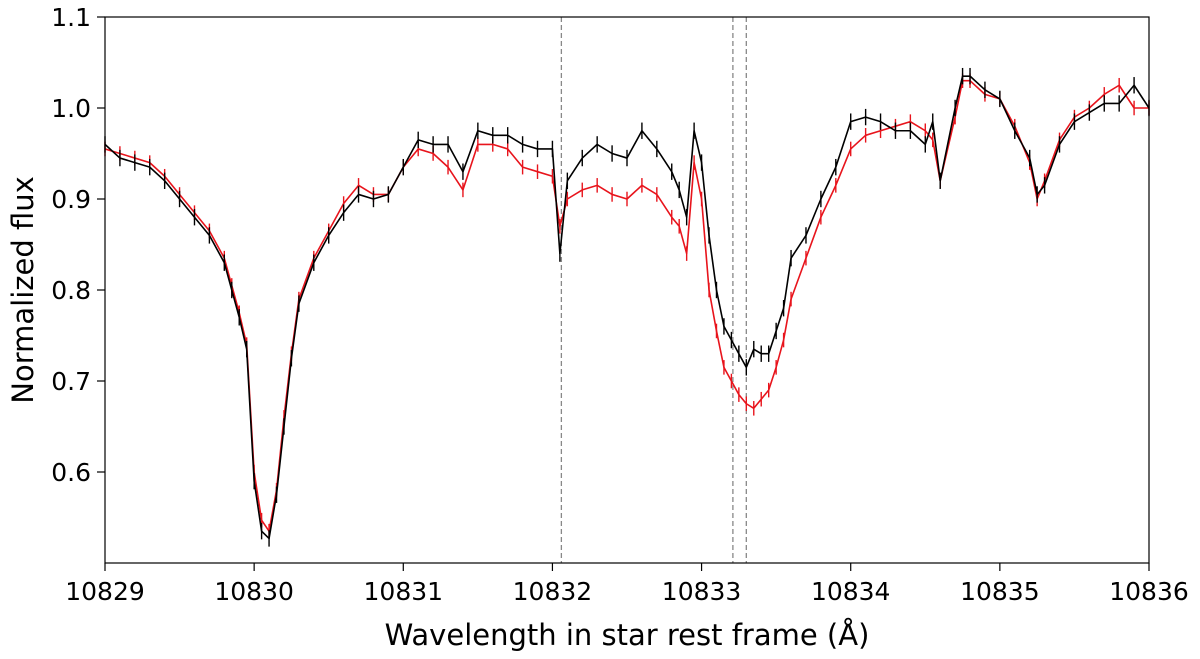 This screenshot has height=659, width=1200. What do you see at coordinates (71, 199) in the screenshot?
I see `y-tick-label: 0.9` at bounding box center [71, 199].